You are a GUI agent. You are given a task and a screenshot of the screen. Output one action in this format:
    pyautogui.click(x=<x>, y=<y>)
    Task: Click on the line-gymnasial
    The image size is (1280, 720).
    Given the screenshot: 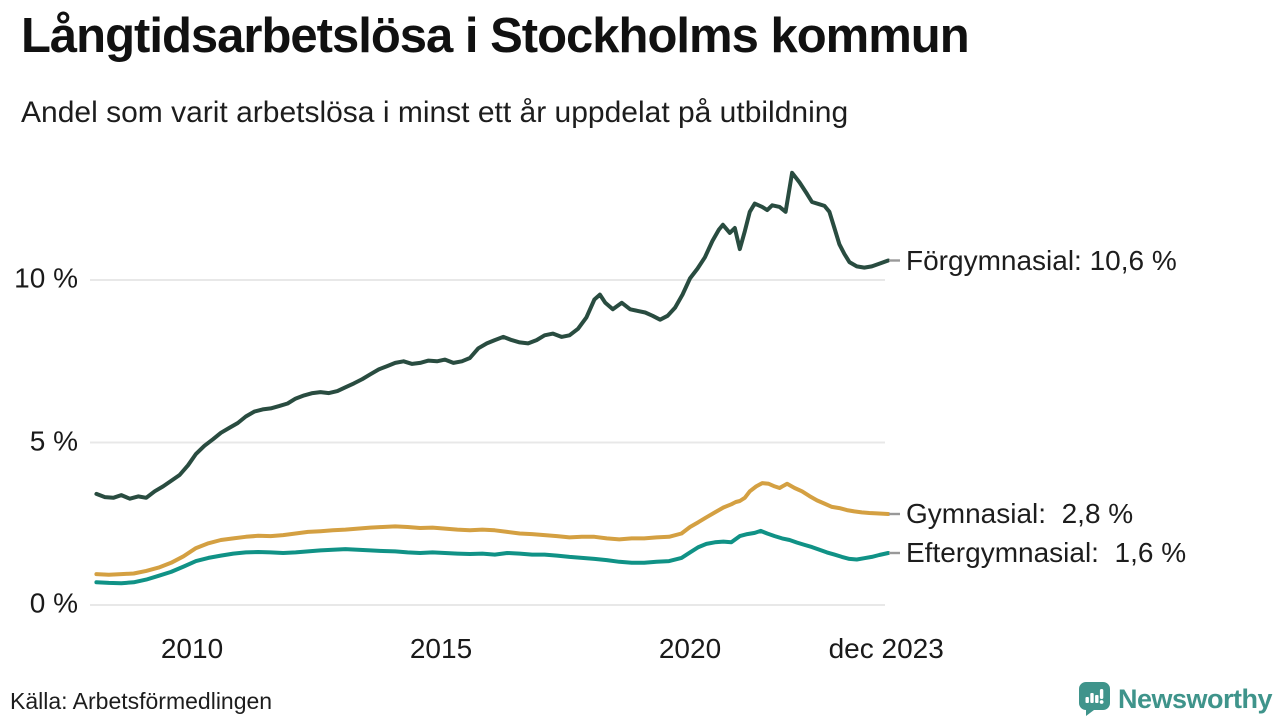 What is the action you would take?
    pyautogui.click(x=492, y=529)
    